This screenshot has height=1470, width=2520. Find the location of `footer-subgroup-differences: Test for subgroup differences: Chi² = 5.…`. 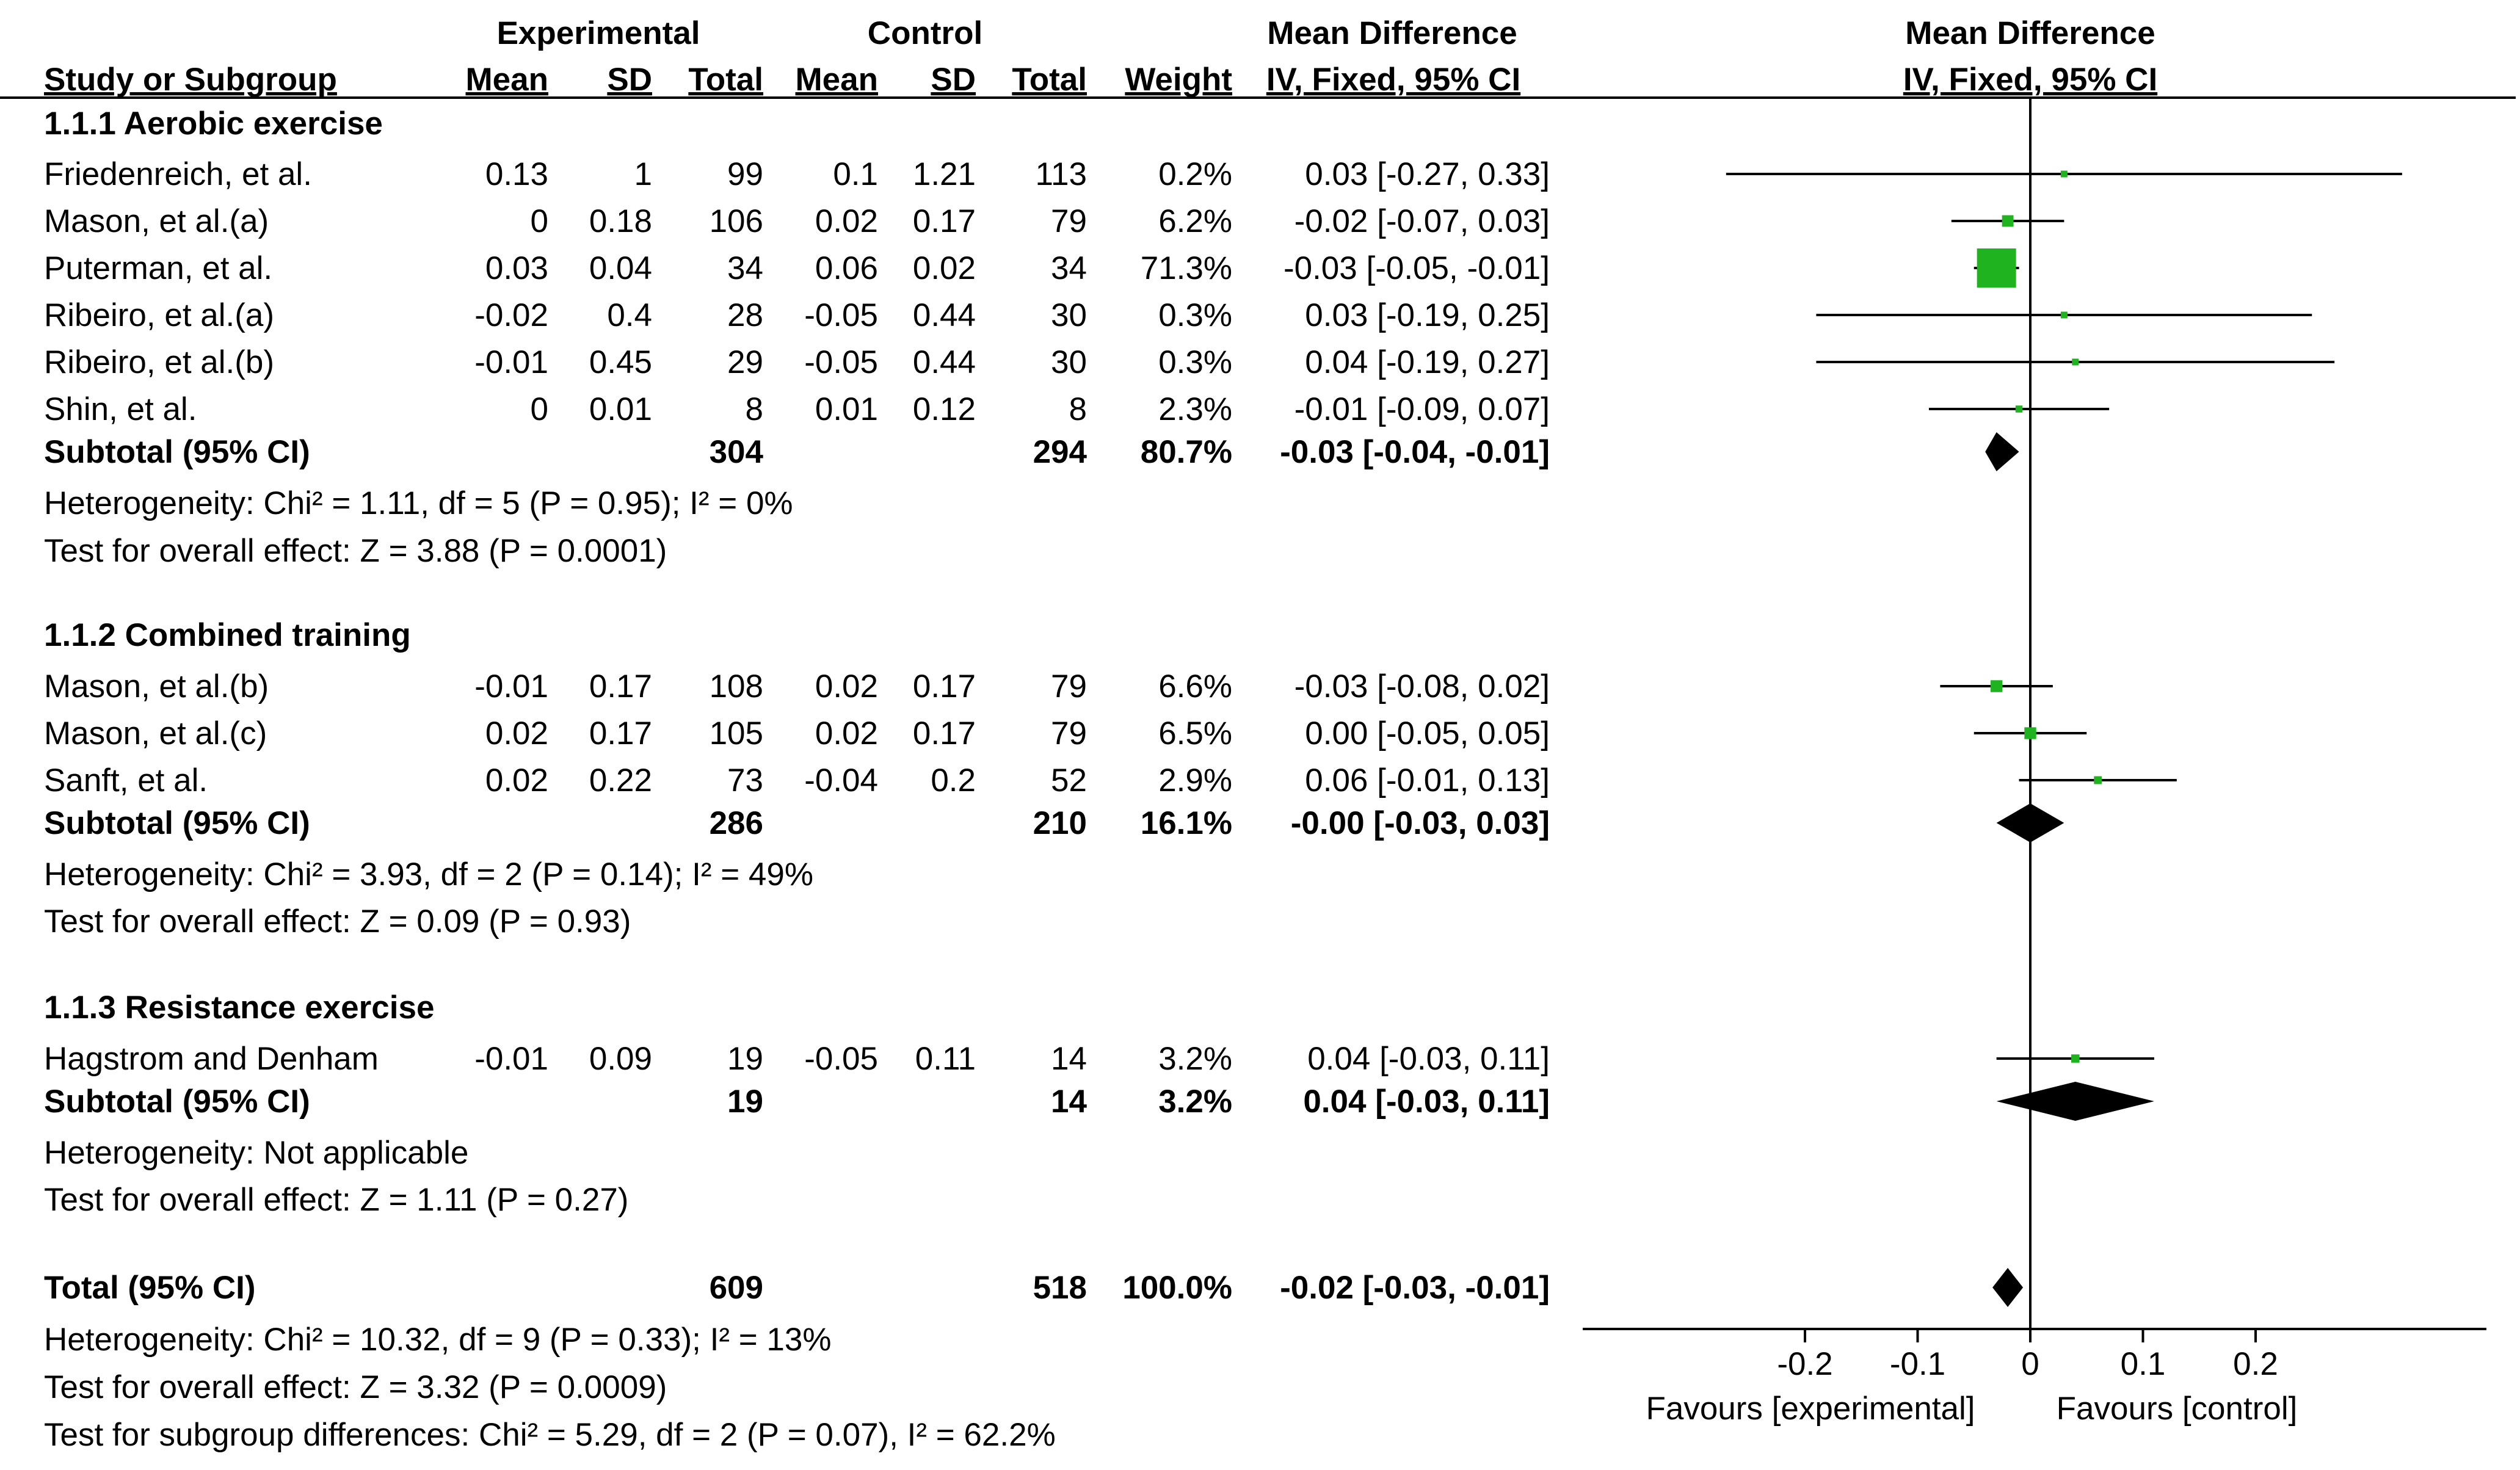

footer-subgroup-differences: Test for subgroup differences: Chi² = 5.… is located at coordinates (550, 1435).